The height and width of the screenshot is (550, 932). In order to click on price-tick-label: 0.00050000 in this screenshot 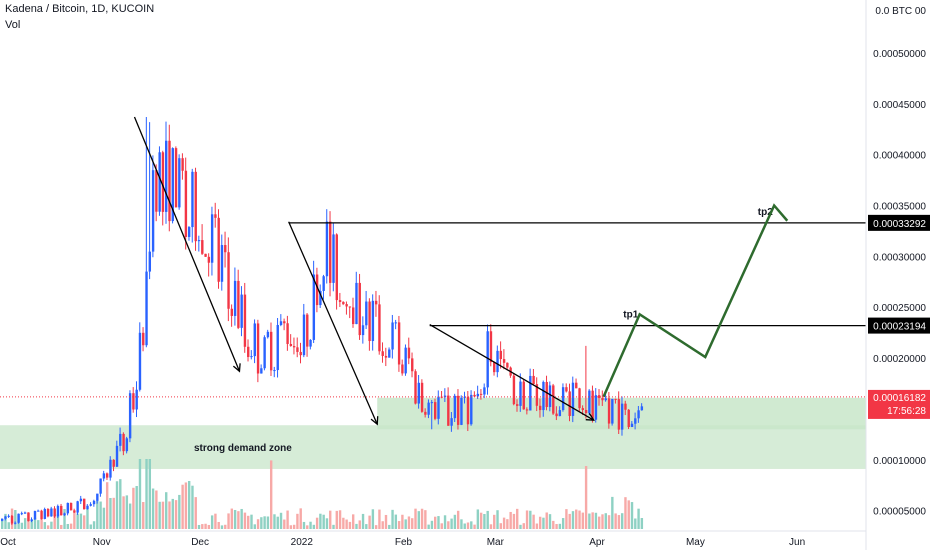, I will do `click(899, 54)`.